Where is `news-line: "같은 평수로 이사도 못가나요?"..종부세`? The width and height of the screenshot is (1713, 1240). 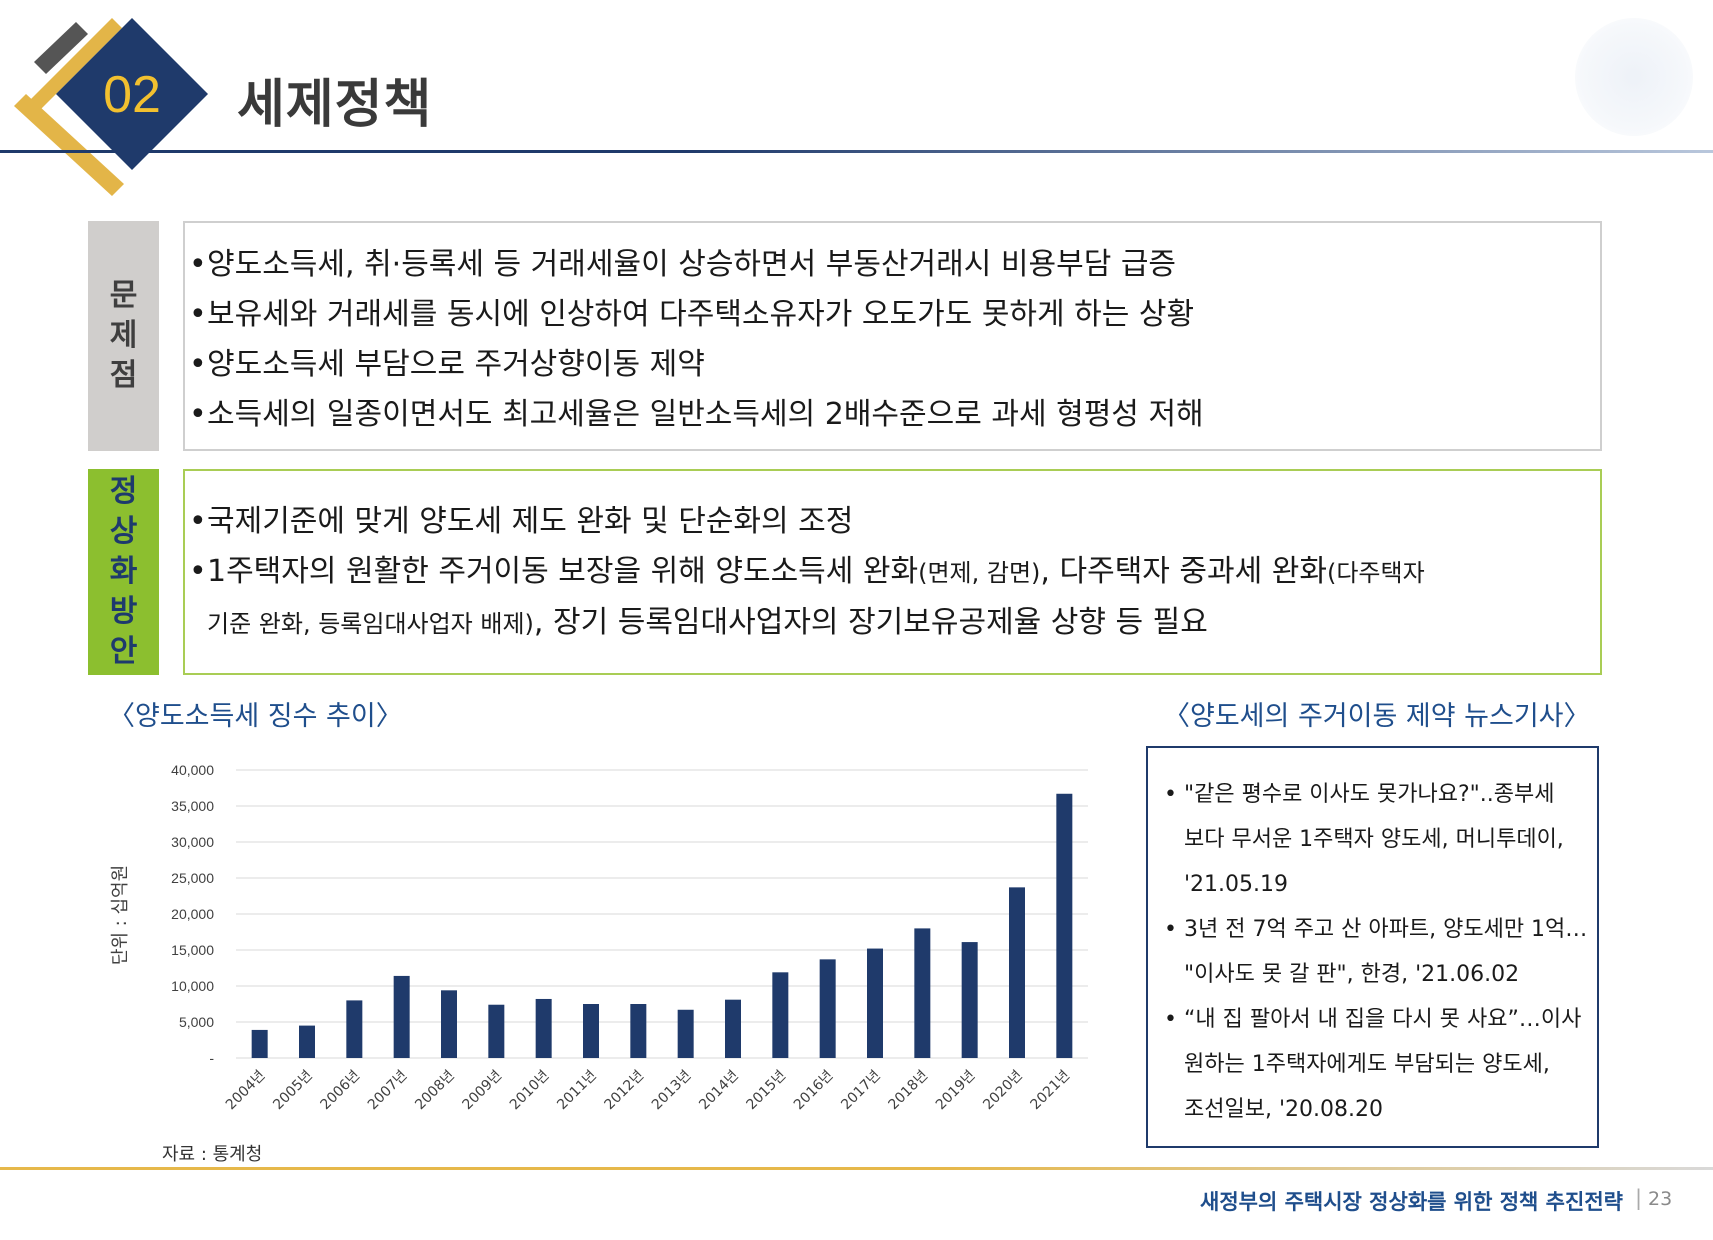 news-line: "같은 평수로 이사도 못가나요?"..종부세 is located at coordinates (1369, 794).